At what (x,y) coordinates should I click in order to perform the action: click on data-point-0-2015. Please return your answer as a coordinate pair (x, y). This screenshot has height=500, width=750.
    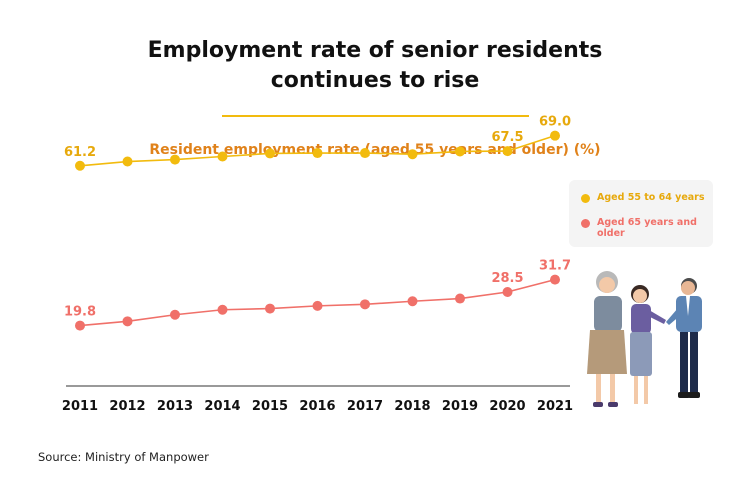
    Looking at the image, I should click on (270, 153).